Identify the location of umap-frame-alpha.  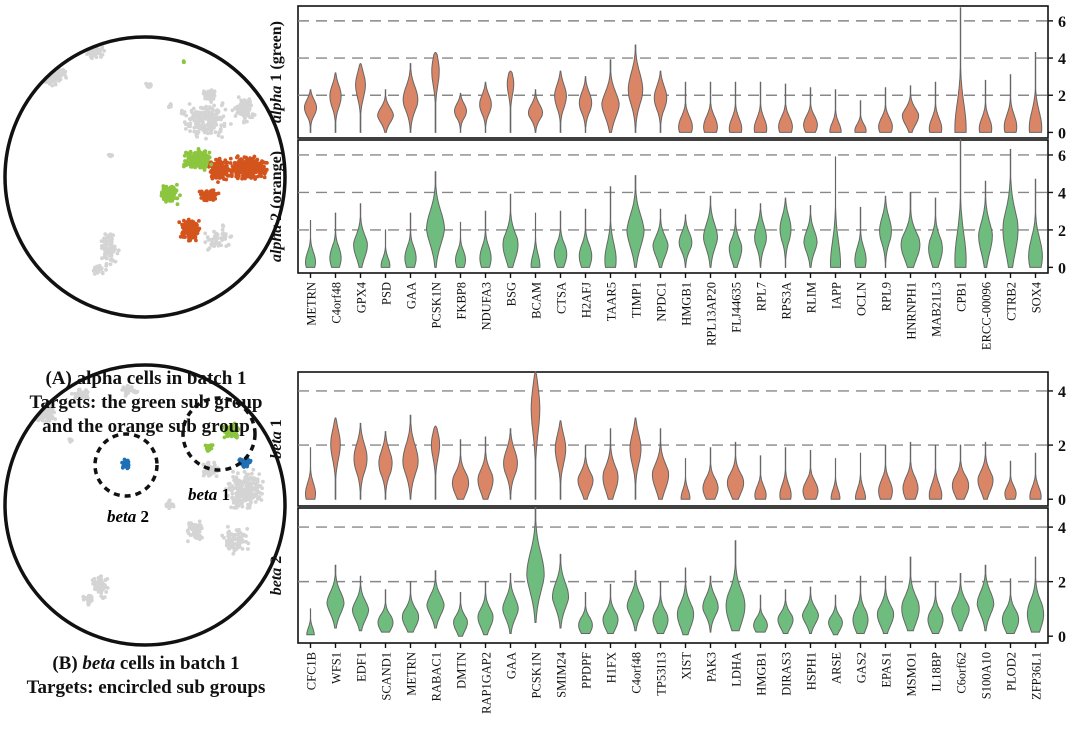
(145, 177).